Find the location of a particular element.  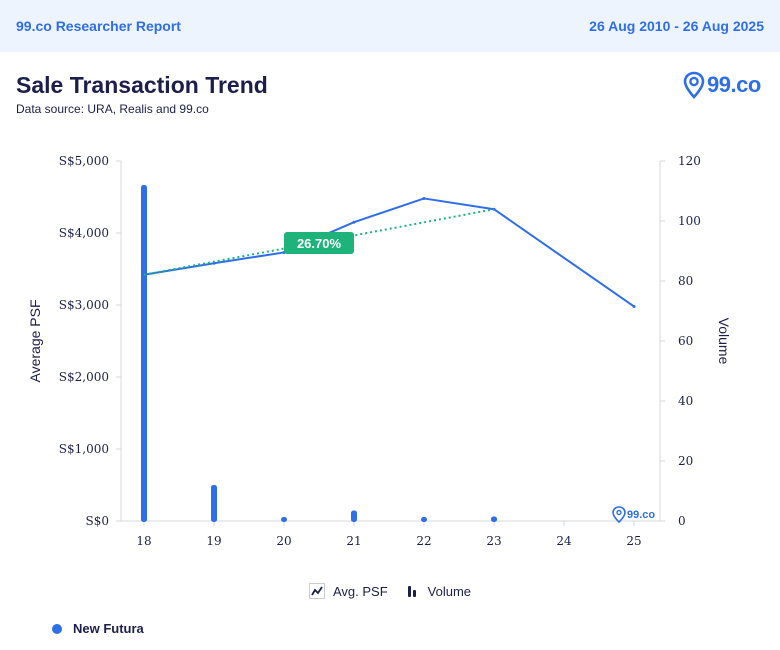

chart-legend: Avg. PSF Volume is located at coordinates (390, 591).